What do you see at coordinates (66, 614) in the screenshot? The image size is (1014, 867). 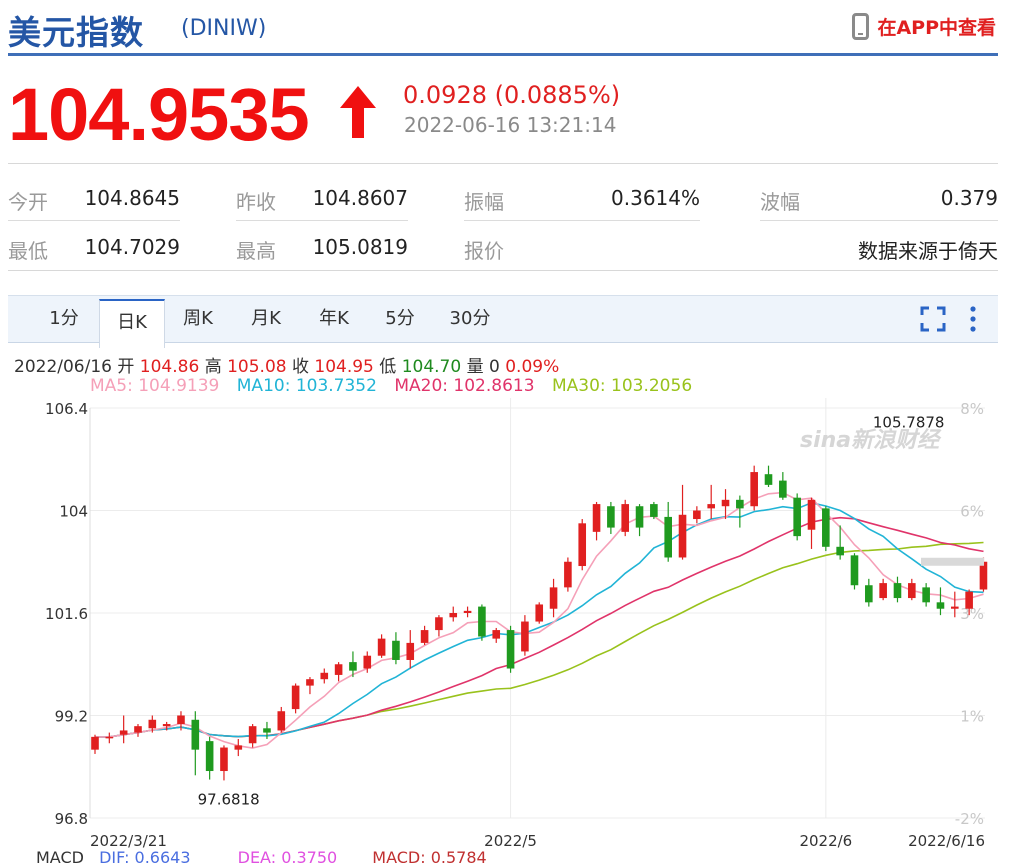 I see `y-tick-label: 101.6` at bounding box center [66, 614].